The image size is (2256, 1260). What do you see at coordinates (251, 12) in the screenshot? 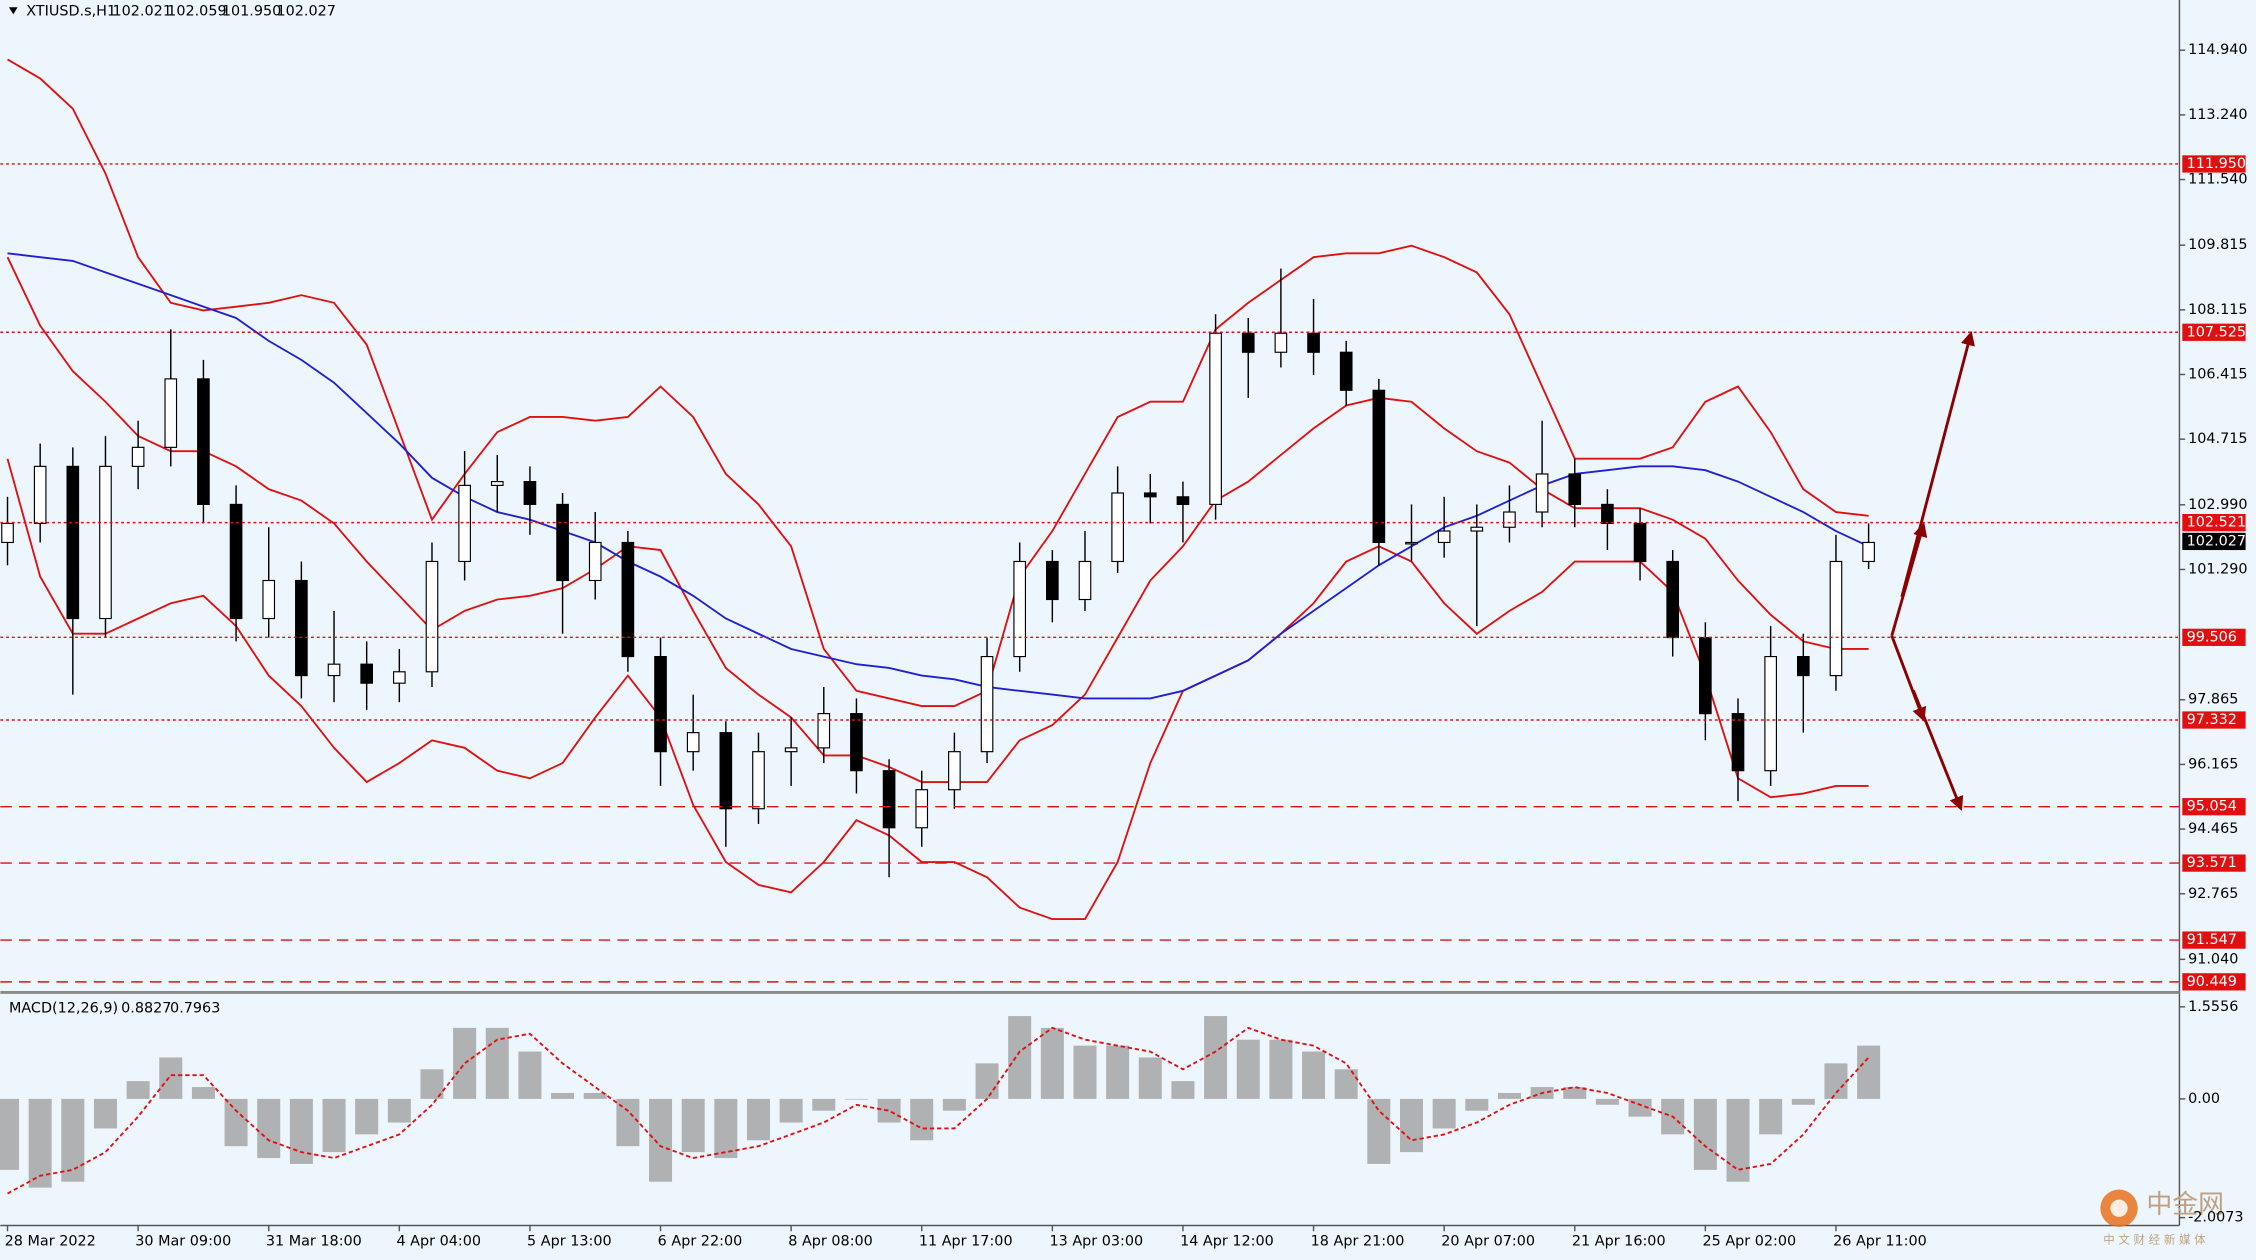
I see `header-value: 101.950` at bounding box center [251, 12].